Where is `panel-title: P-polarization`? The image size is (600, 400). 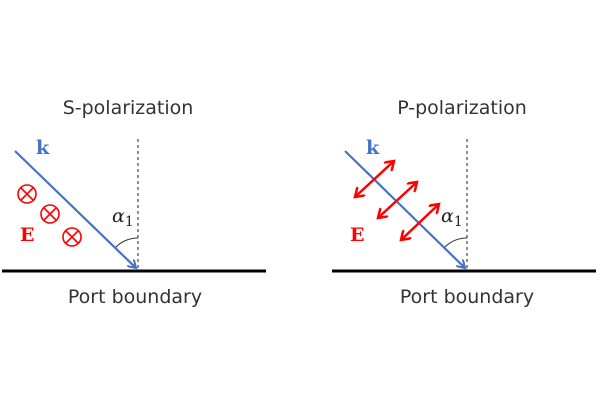 panel-title: P-polarization is located at coordinates (462, 108).